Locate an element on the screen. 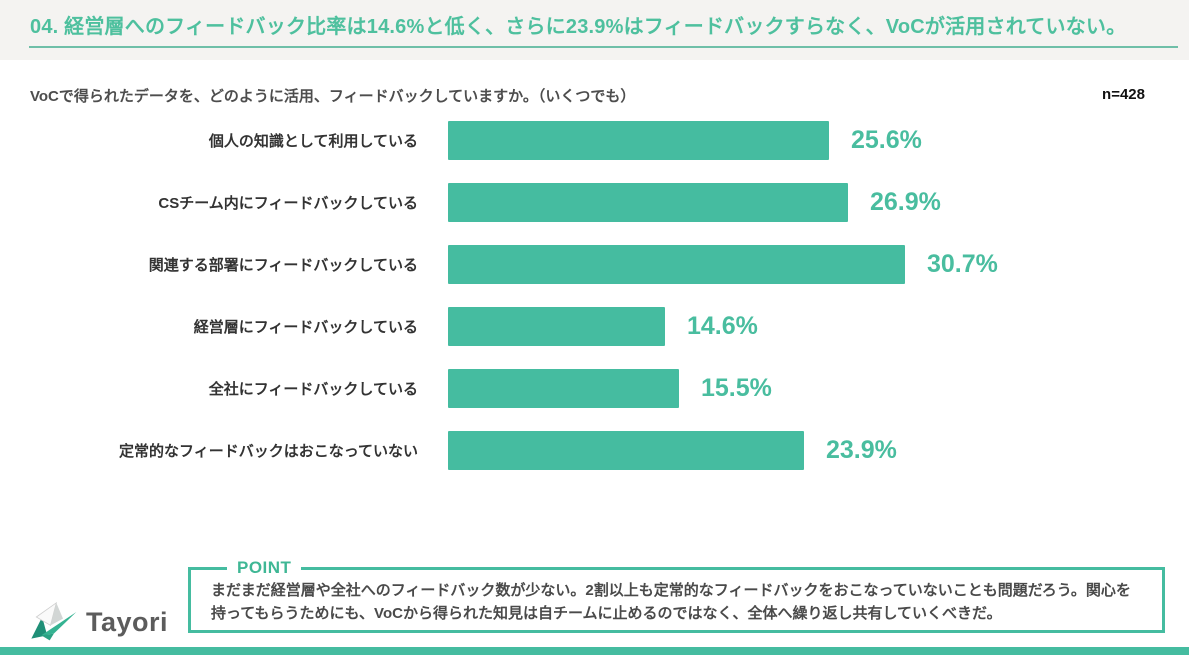  bar-value-label: 14.6% is located at coordinates (722, 326).